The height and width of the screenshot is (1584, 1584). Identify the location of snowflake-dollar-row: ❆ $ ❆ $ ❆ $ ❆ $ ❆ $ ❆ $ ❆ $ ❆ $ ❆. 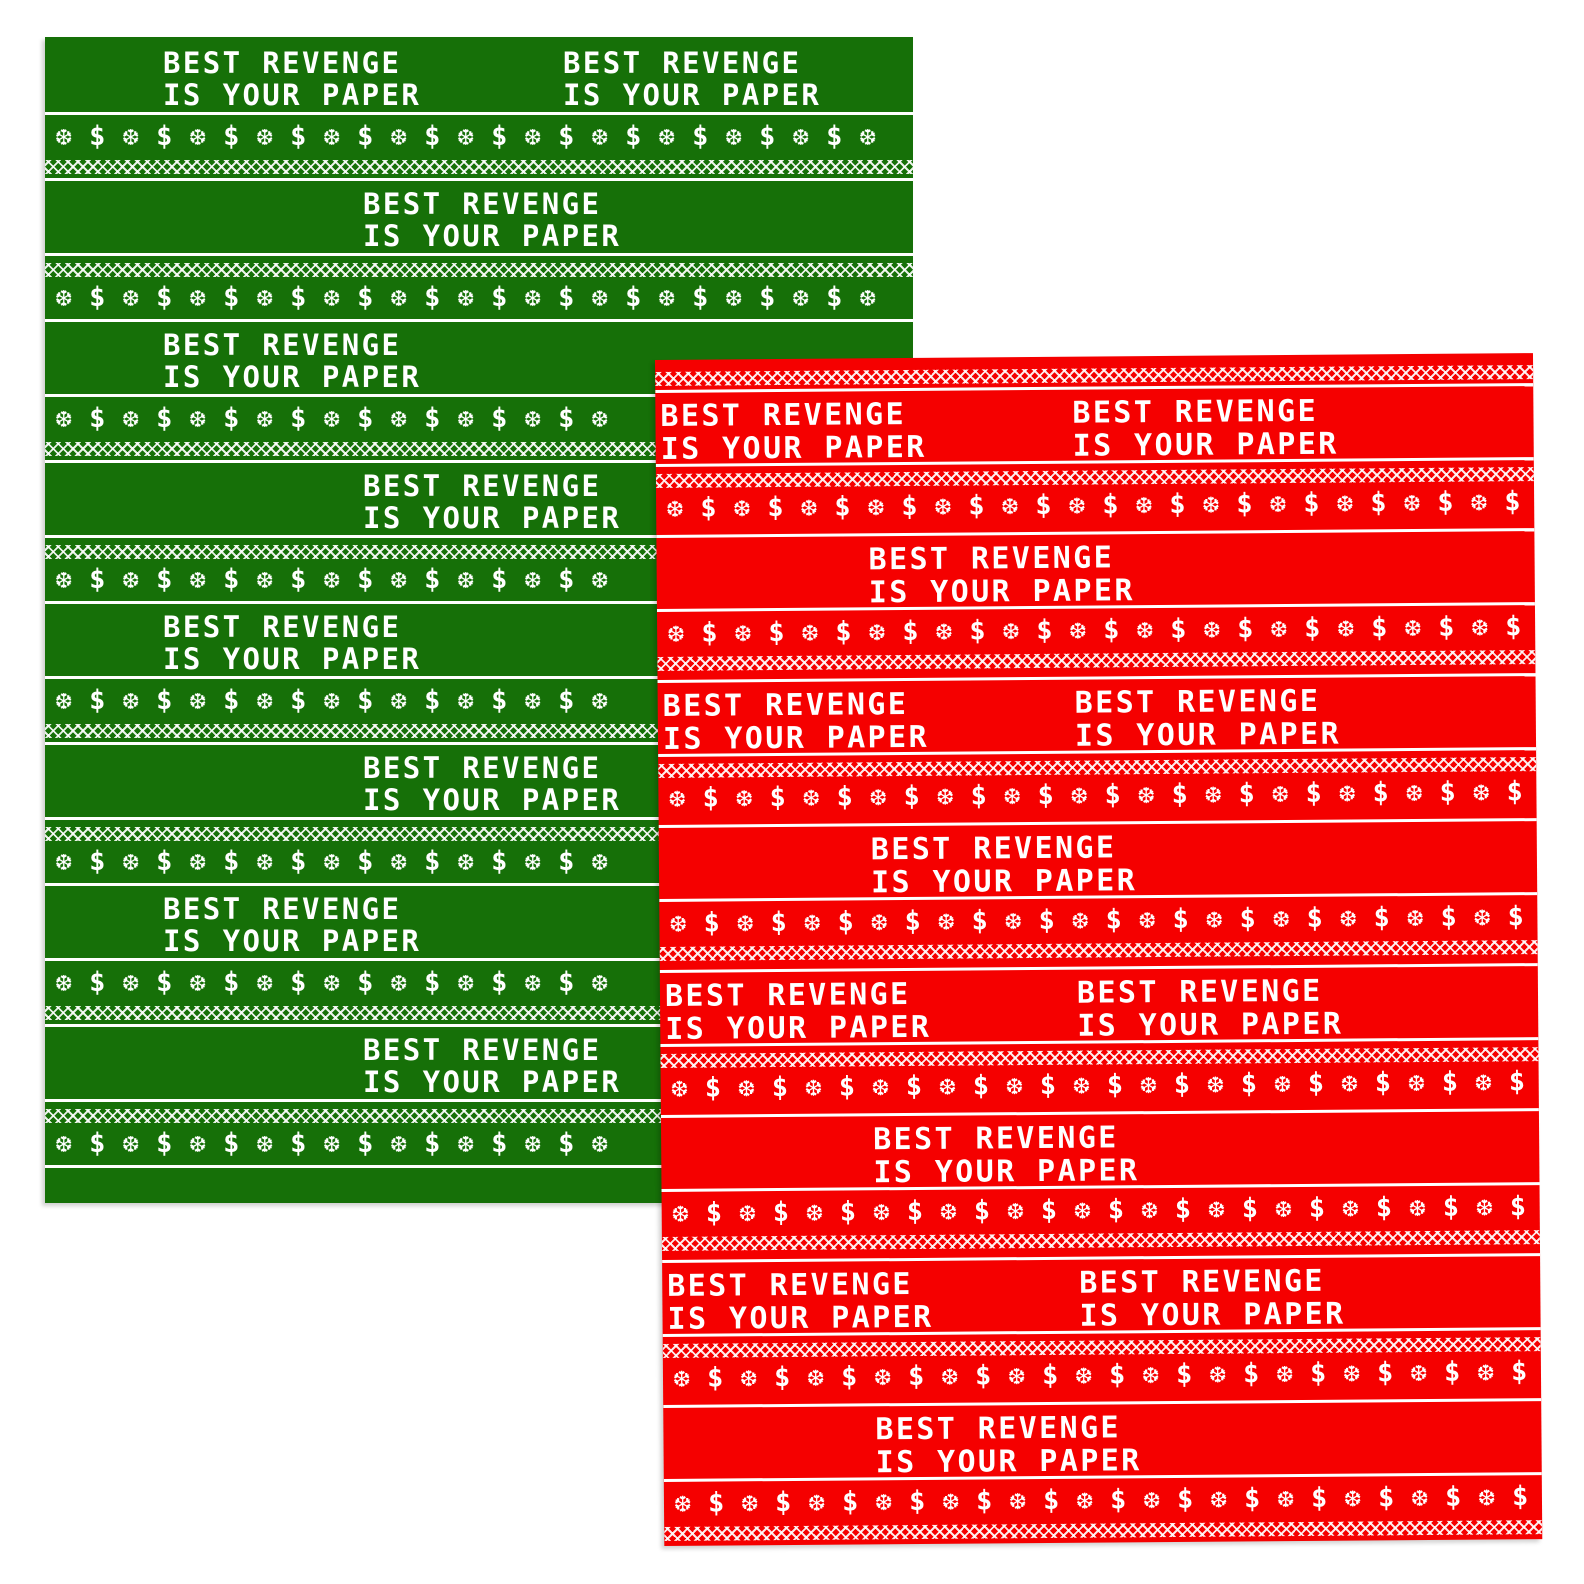
(332, 862).